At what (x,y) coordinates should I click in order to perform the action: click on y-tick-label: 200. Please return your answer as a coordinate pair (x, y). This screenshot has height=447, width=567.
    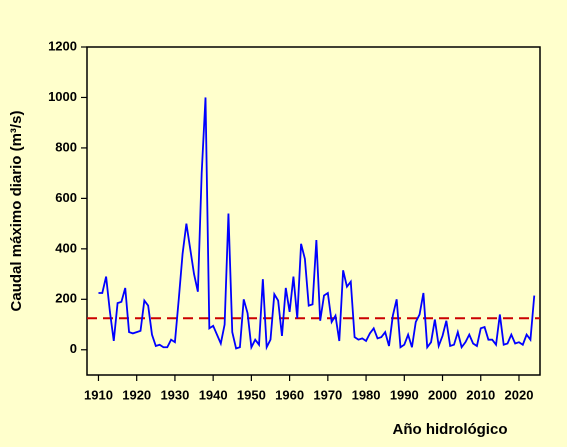
    Looking at the image, I should click on (66, 298).